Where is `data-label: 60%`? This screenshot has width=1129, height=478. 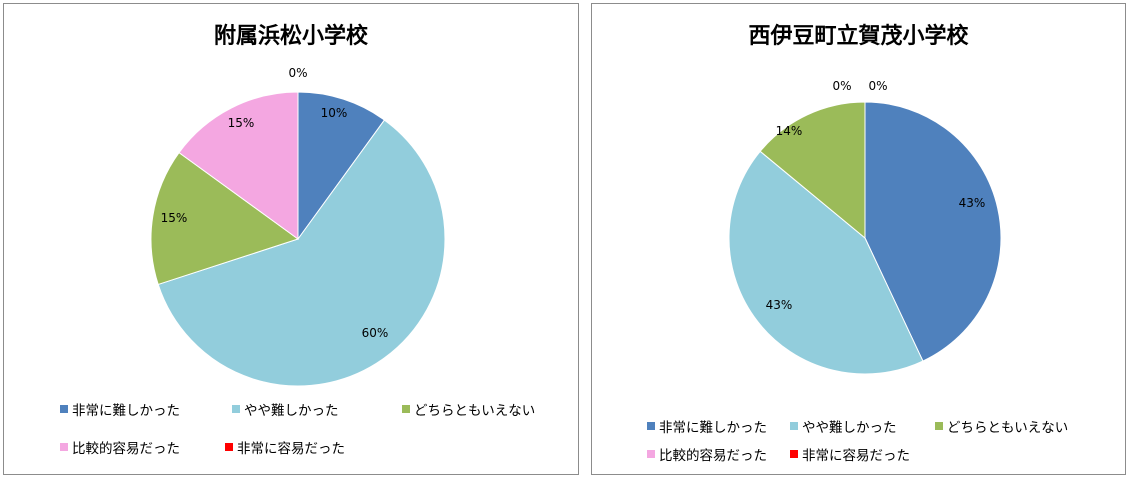
data-label: 60% is located at coordinates (375, 333).